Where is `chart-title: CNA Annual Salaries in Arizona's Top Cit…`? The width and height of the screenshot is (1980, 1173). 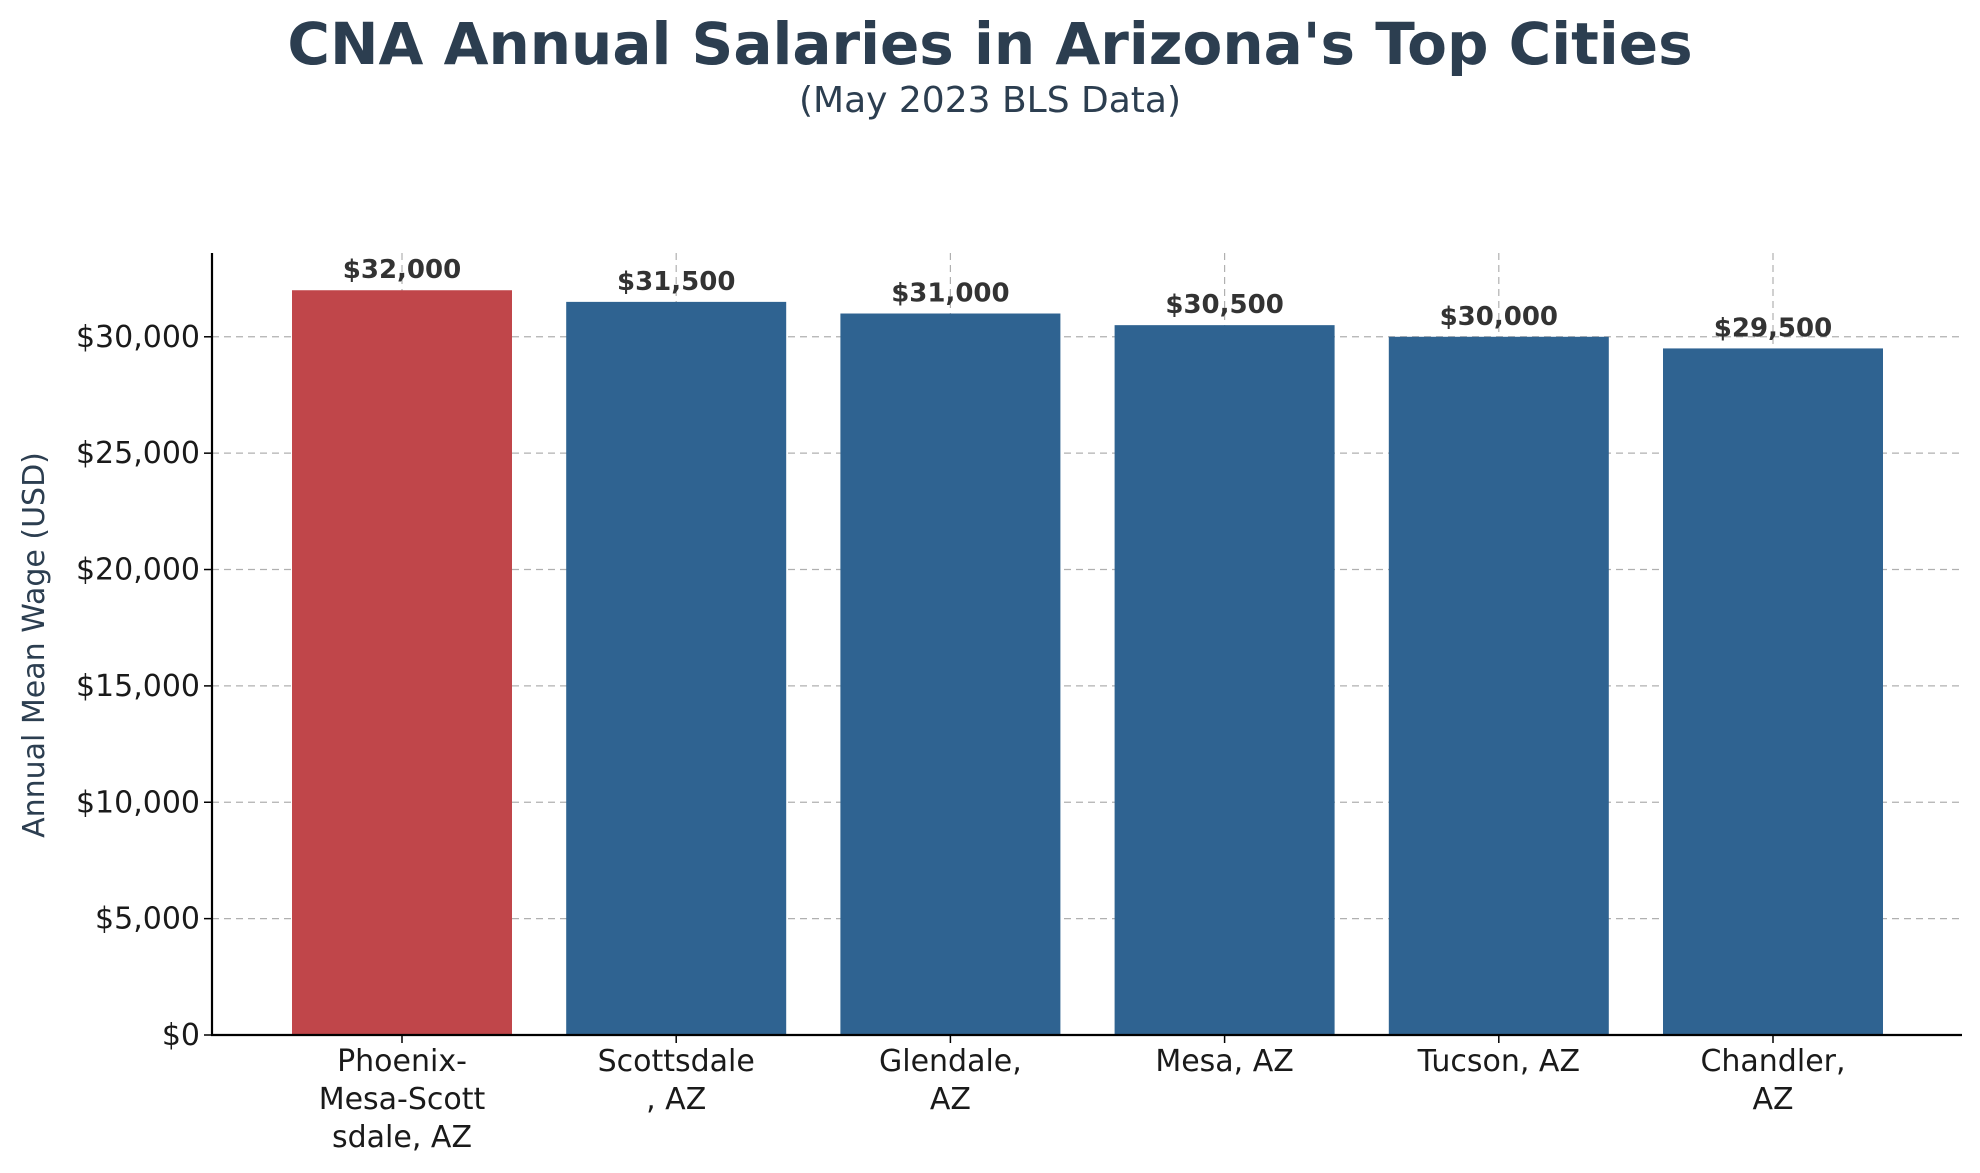 chart-title: CNA Annual Salaries in Arizona's Top Cit… is located at coordinates (989, 44).